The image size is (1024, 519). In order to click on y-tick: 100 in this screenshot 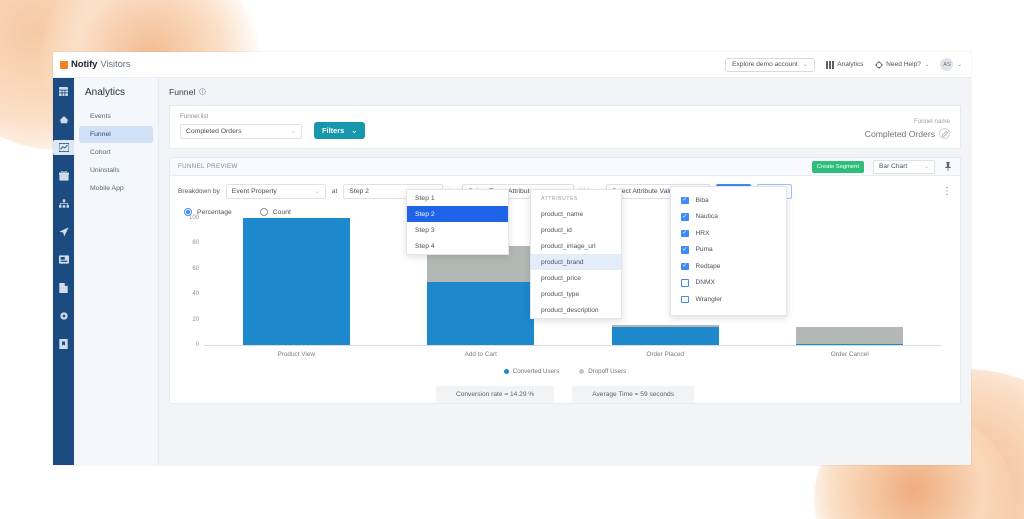, I will do `click(193, 218)`.